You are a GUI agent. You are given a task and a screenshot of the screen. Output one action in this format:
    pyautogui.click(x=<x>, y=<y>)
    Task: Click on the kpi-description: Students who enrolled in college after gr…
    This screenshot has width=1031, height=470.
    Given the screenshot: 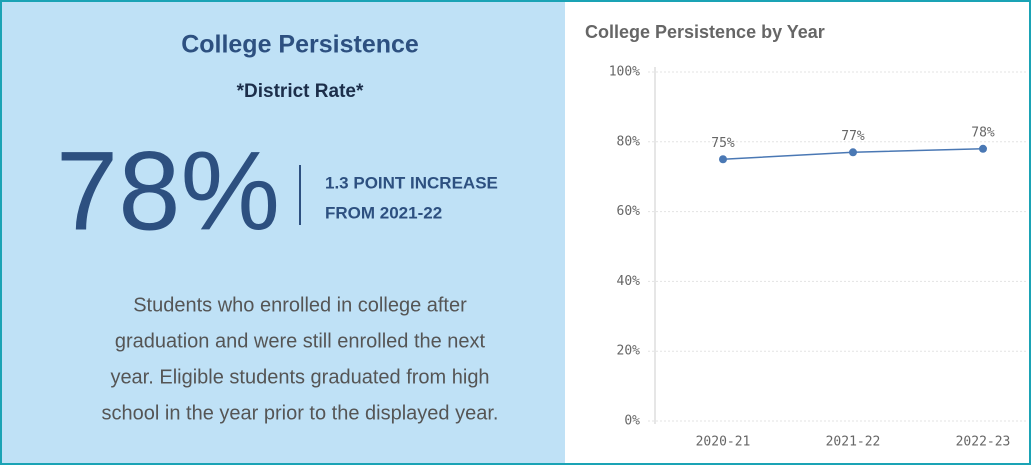 What is the action you would take?
    pyautogui.click(x=300, y=359)
    